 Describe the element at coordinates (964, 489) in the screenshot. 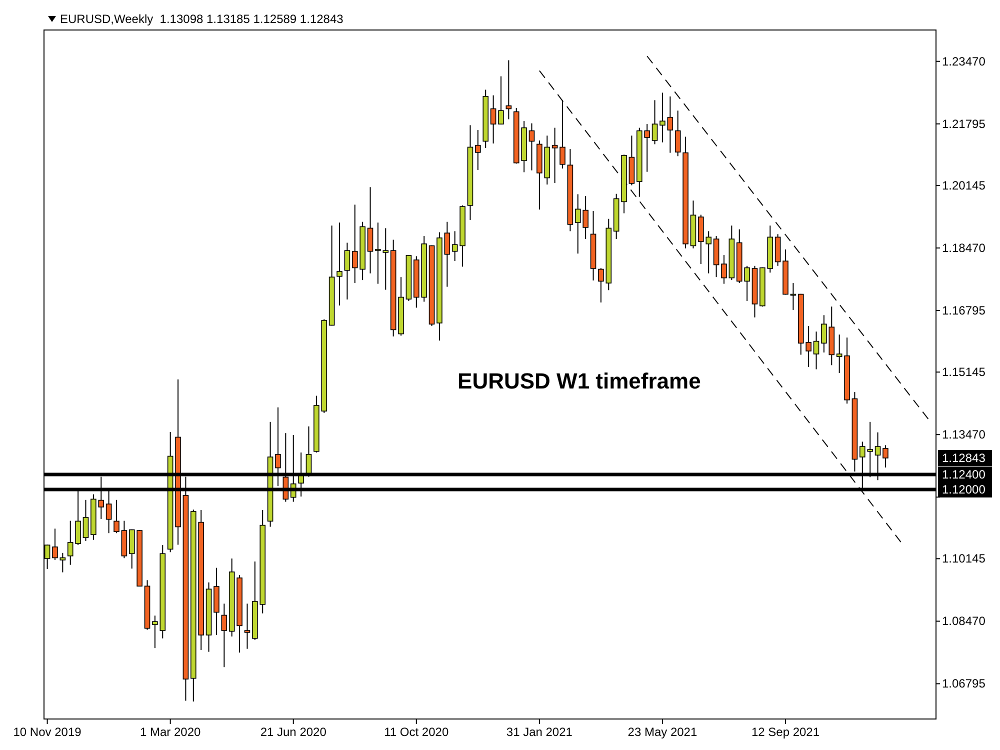

I see `ref-line-label: 1.12000` at that location.